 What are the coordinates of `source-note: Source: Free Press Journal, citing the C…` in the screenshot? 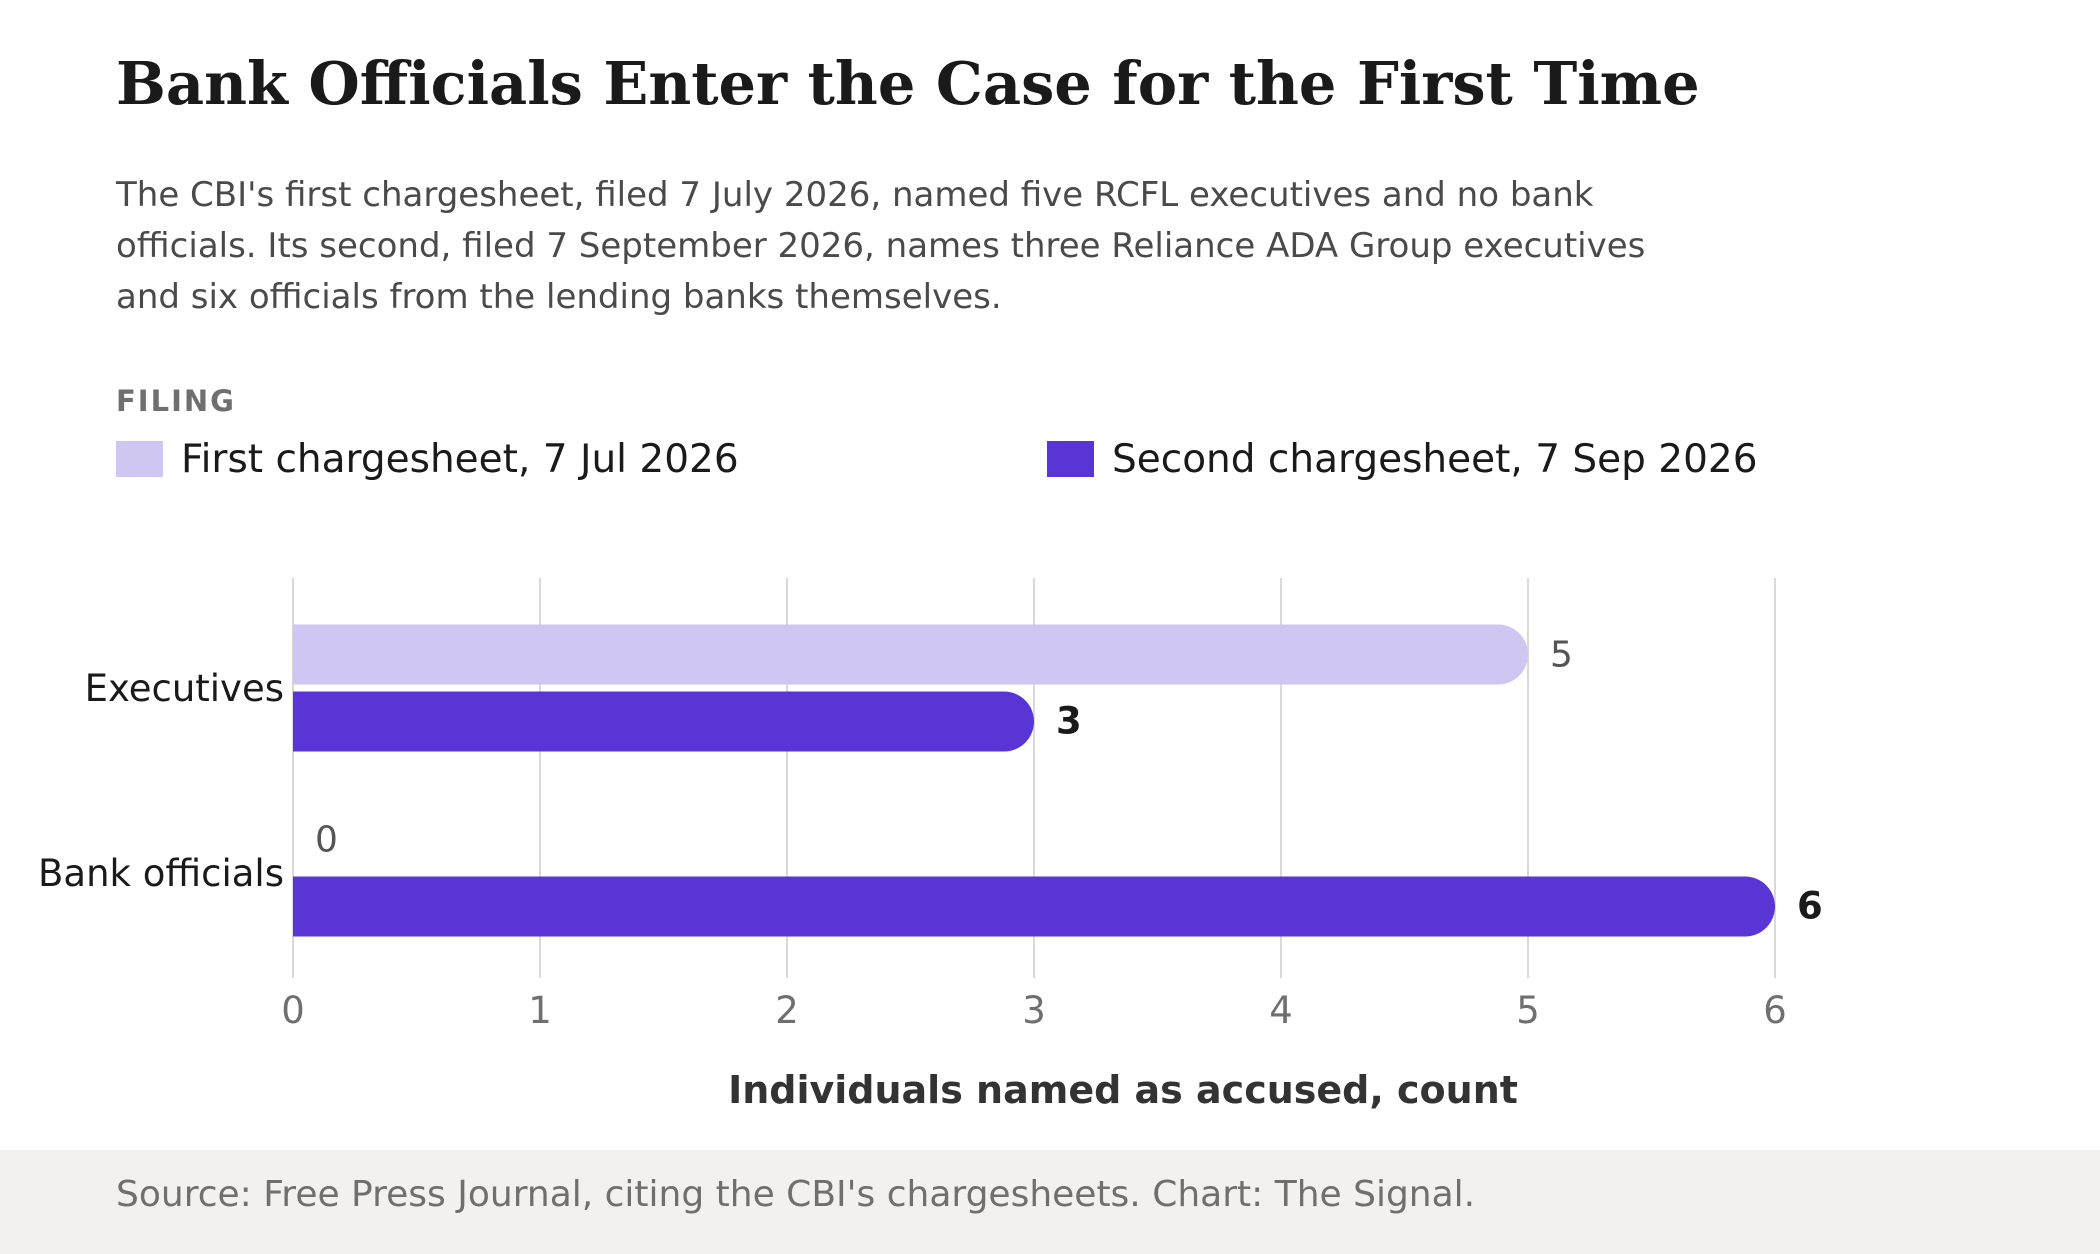 It's located at (796, 1194).